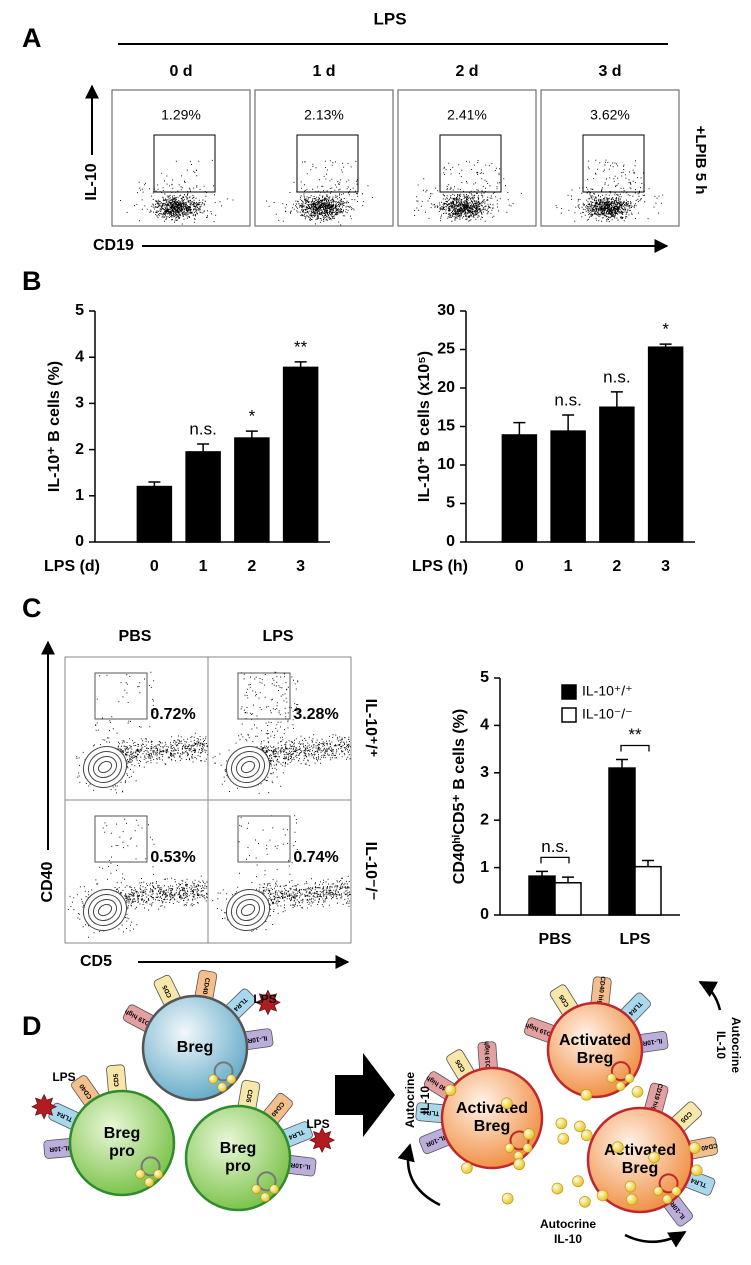  I want to click on y-tick-label: 20, so click(446, 387).